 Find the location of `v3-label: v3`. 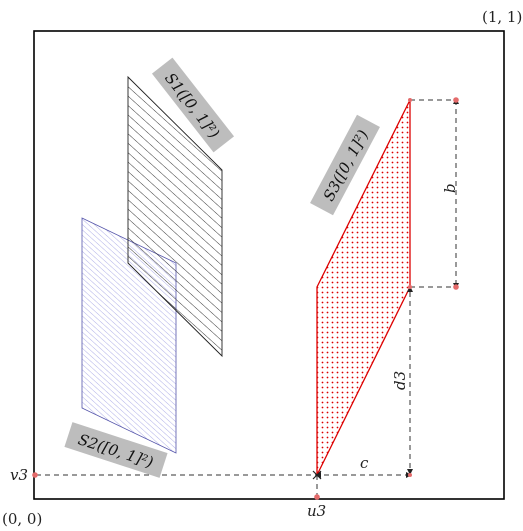

v3-label: v3 is located at coordinates (19, 475).